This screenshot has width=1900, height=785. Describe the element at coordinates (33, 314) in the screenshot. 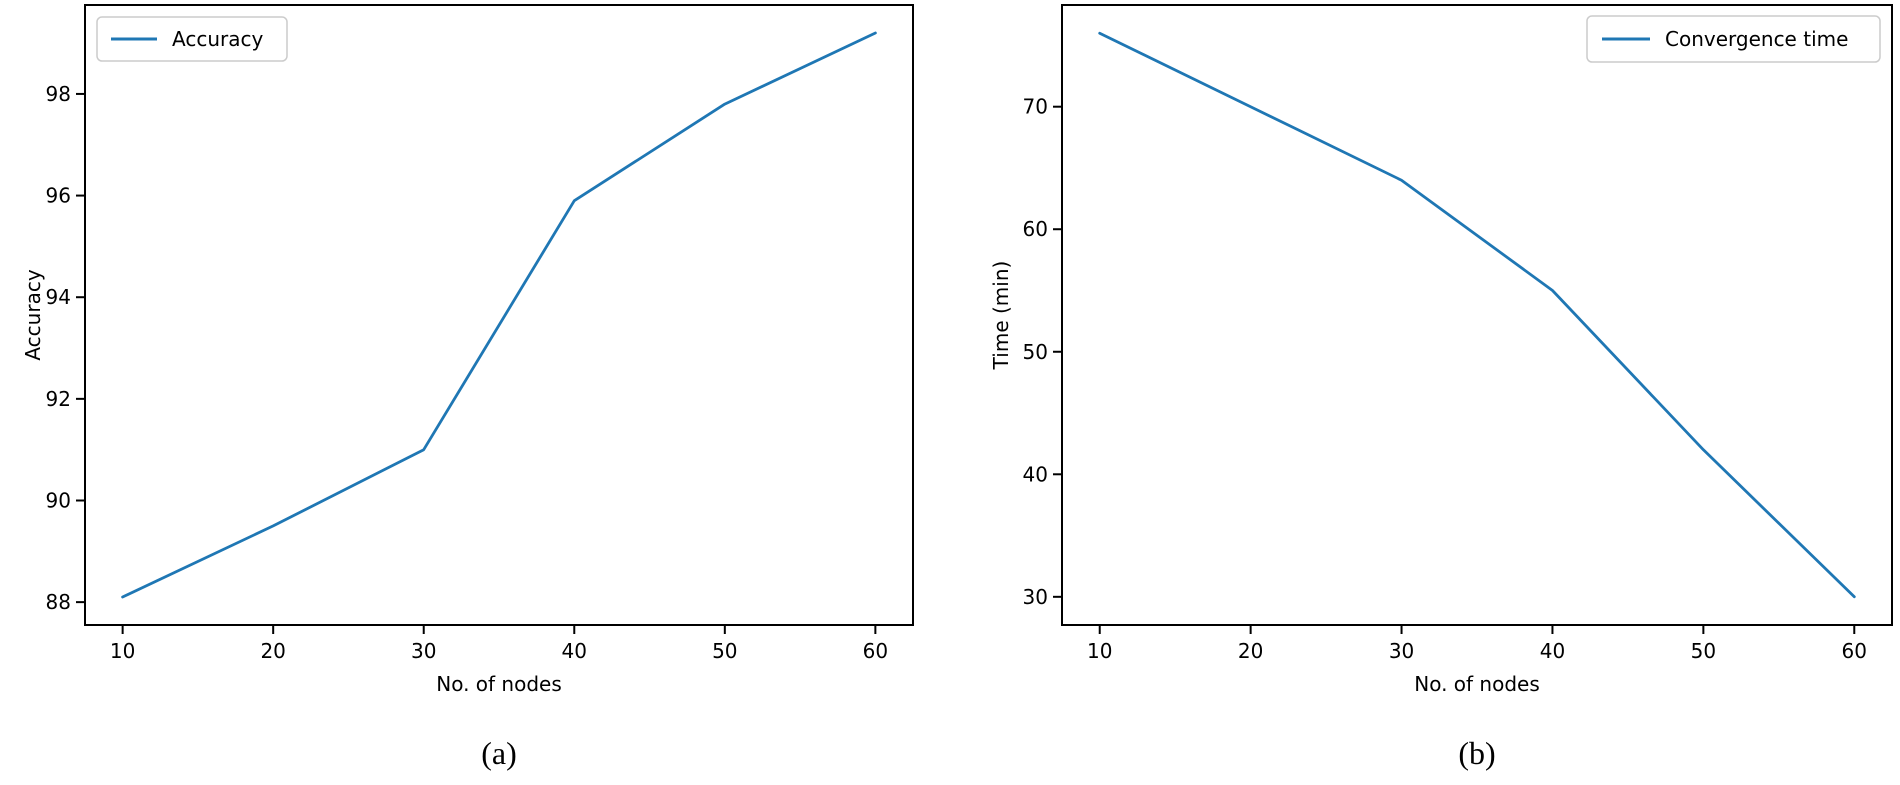

I see `y-axis-label: Accuracy` at that location.